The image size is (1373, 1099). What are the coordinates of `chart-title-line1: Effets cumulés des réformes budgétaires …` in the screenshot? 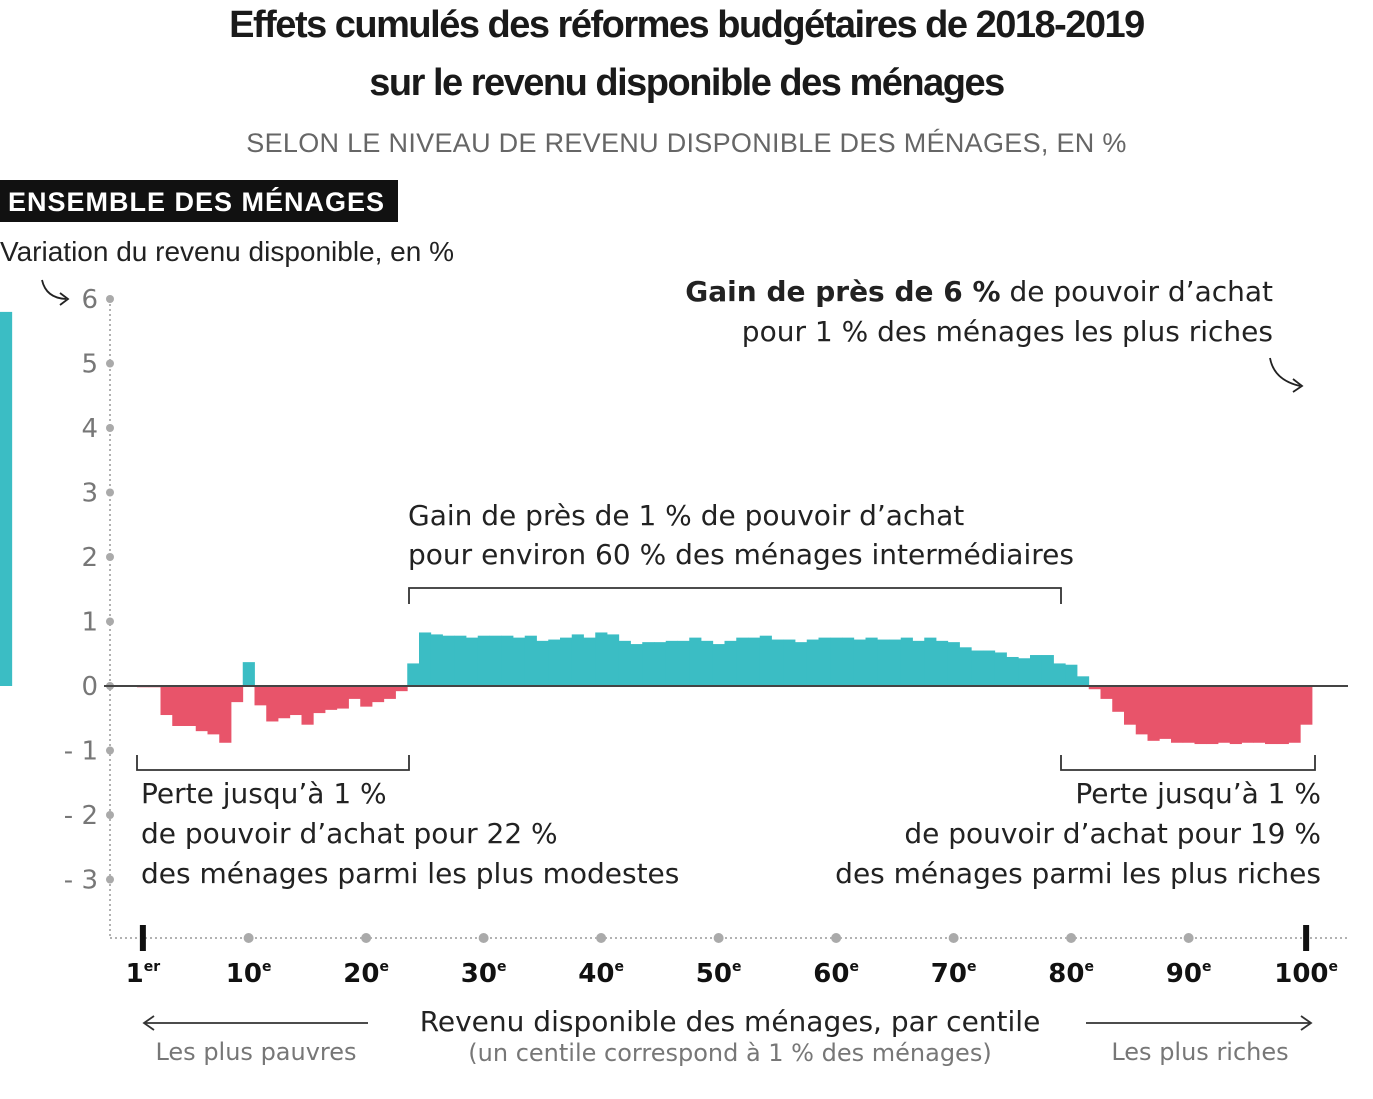 It's located at (687, 25).